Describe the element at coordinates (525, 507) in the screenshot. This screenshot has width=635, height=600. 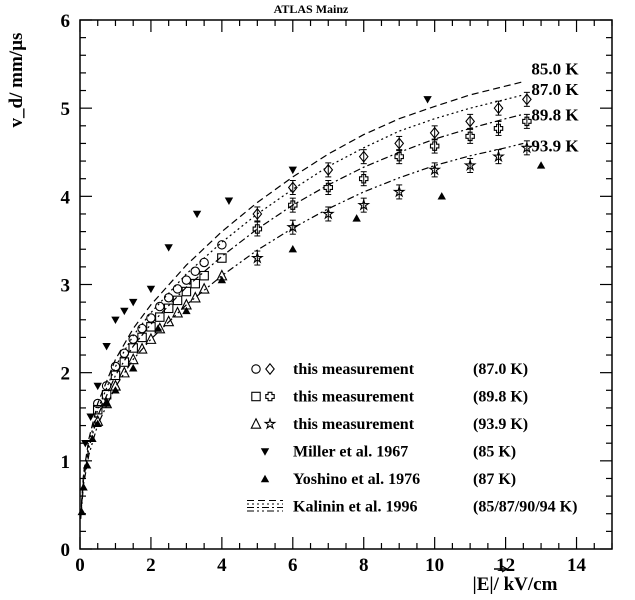
I see `legend-value: (85/87/90/94 K)` at that location.